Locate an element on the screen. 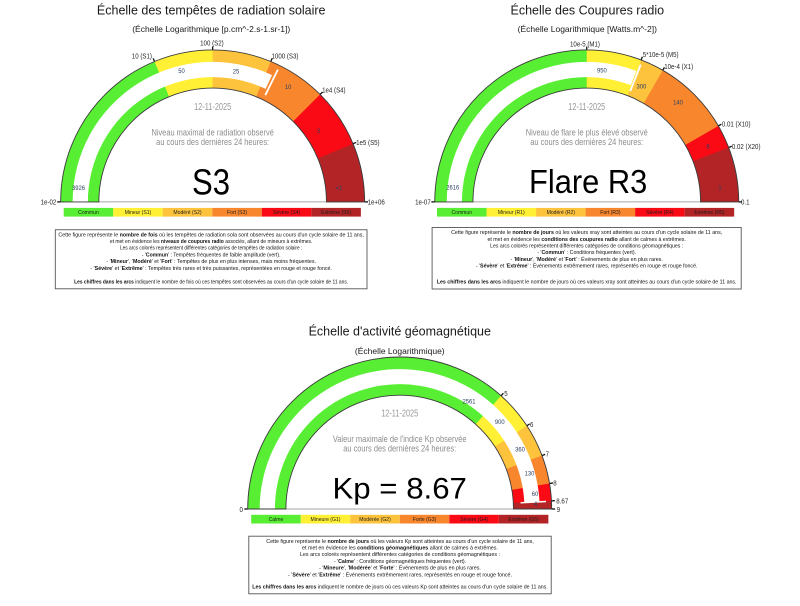 The height and width of the screenshot is (606, 800). svg-text: 1e+06 is located at coordinates (377, 202).